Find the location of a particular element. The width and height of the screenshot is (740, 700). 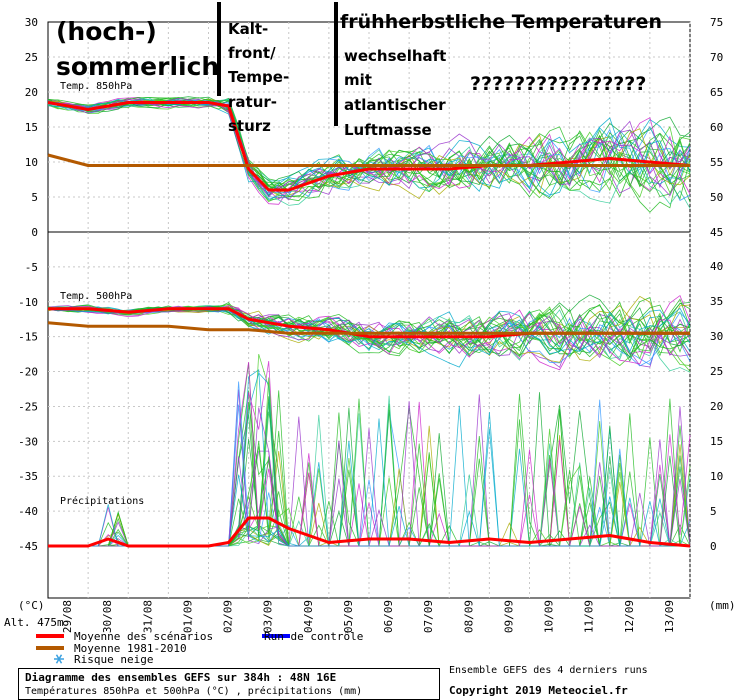

legend-clim-label: Moyenne 1981-2010 is located at coordinates (130, 648).